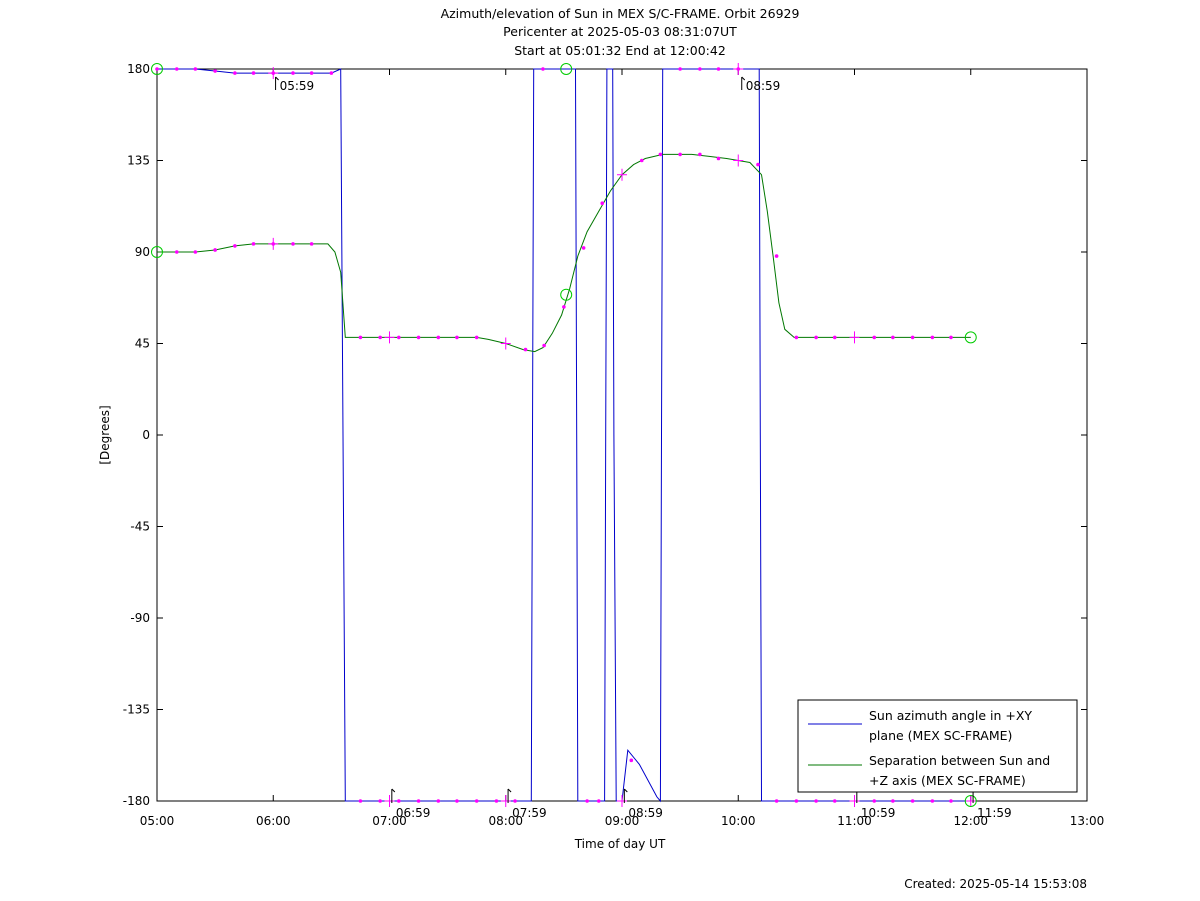 The image size is (1200, 901). I want to click on y-tick-label: -135, so click(136, 710).